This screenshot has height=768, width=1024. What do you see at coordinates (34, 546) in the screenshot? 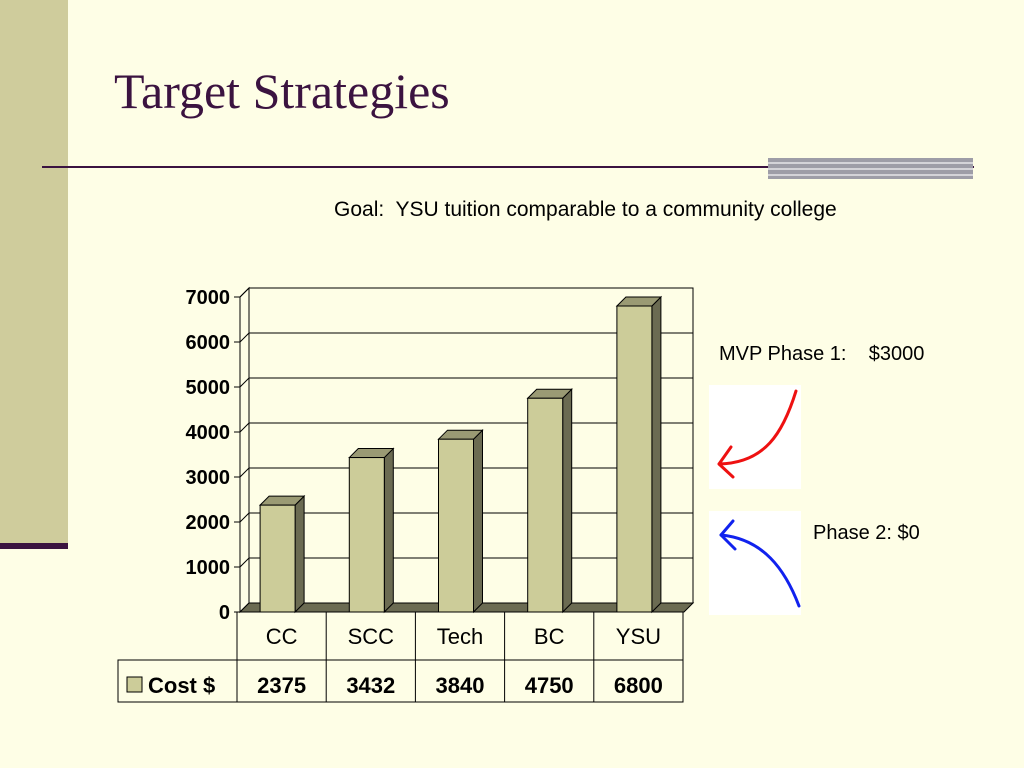
I see `side-accent` at bounding box center [34, 546].